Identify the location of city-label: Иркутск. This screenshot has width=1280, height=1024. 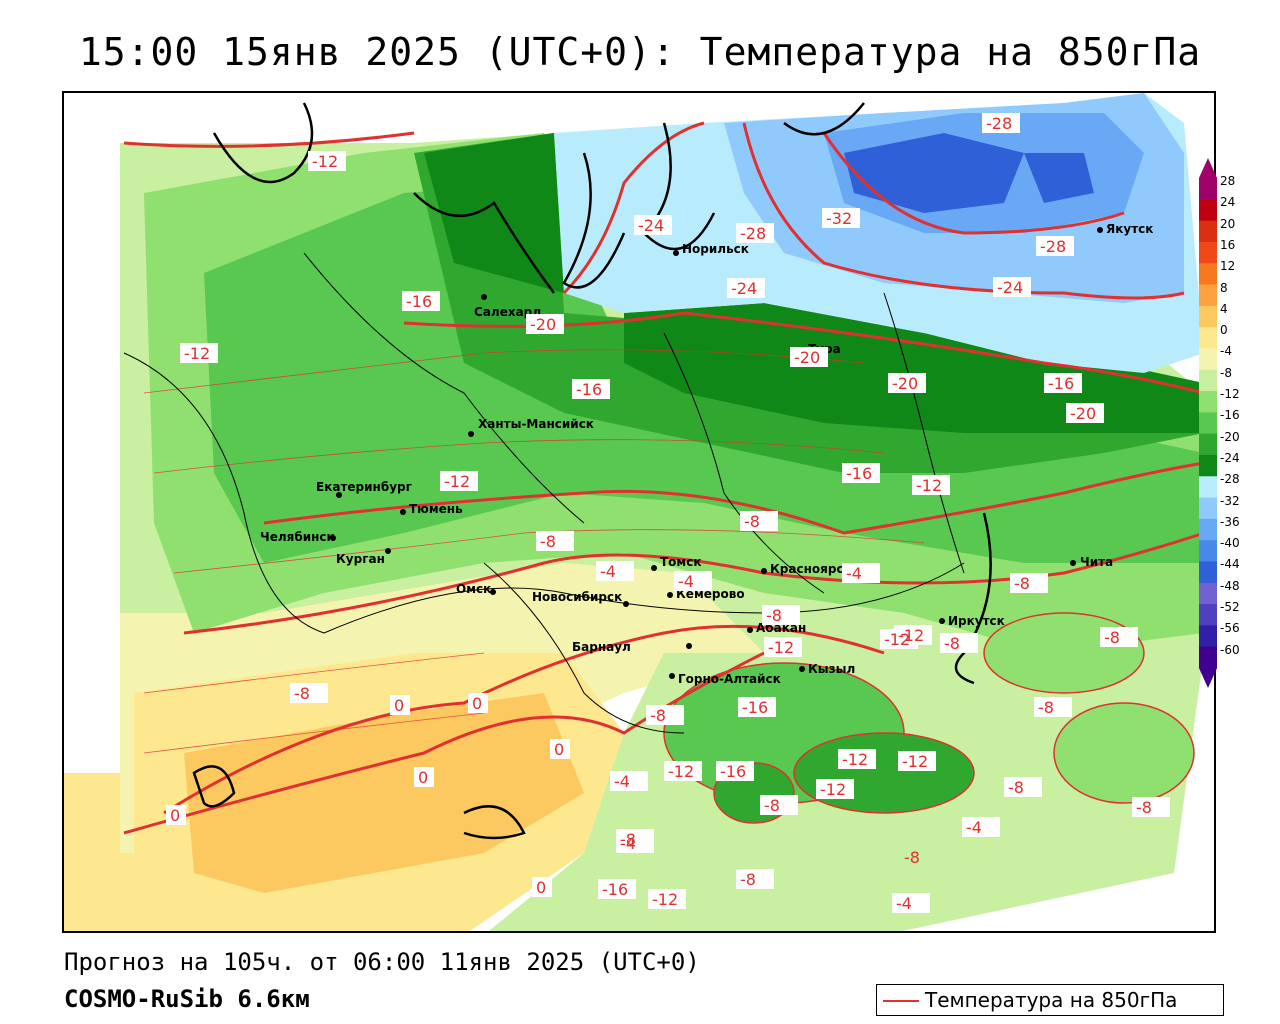
(976, 621).